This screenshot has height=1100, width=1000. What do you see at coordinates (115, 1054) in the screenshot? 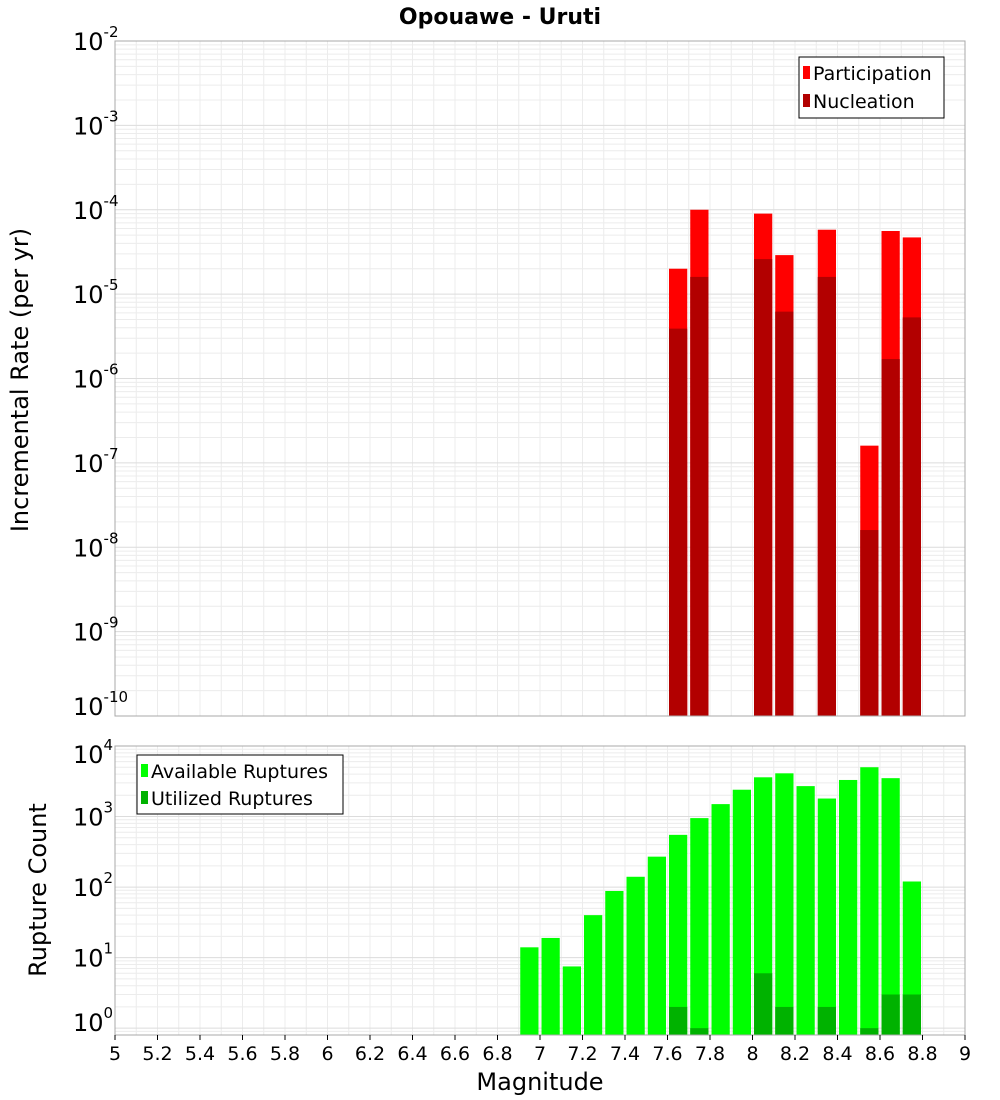
I see `x-tick-label: 5` at bounding box center [115, 1054].